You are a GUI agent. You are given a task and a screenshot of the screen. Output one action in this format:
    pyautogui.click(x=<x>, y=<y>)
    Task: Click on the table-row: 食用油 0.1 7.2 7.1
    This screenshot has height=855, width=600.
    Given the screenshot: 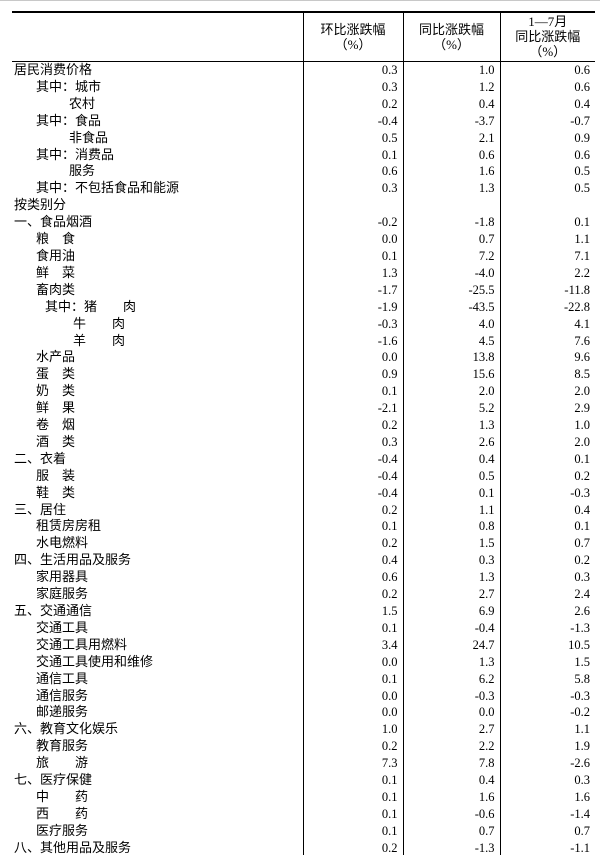 What is the action you would take?
    pyautogui.click(x=303, y=256)
    